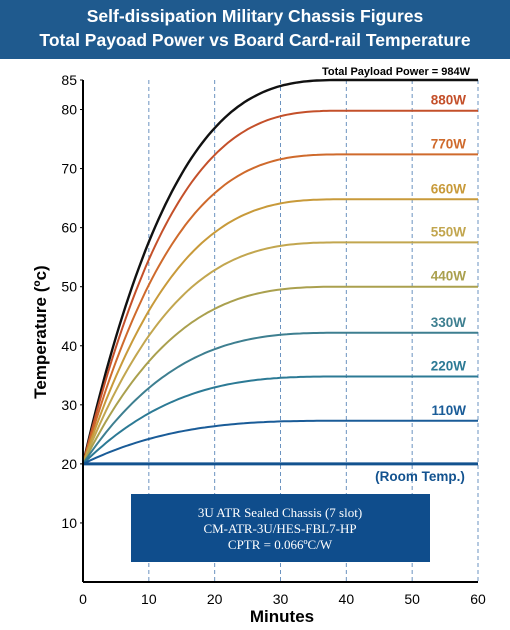 The image size is (510, 630). I want to click on x-tick-label: 20, so click(215, 599).